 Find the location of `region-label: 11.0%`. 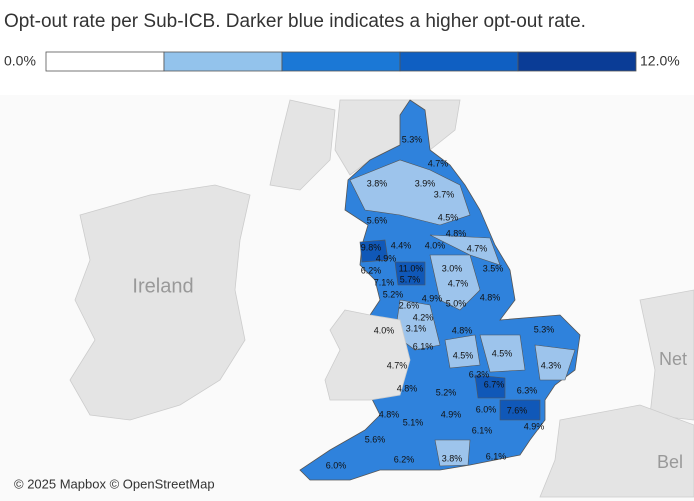

region-label: 11.0% is located at coordinates (411, 268).